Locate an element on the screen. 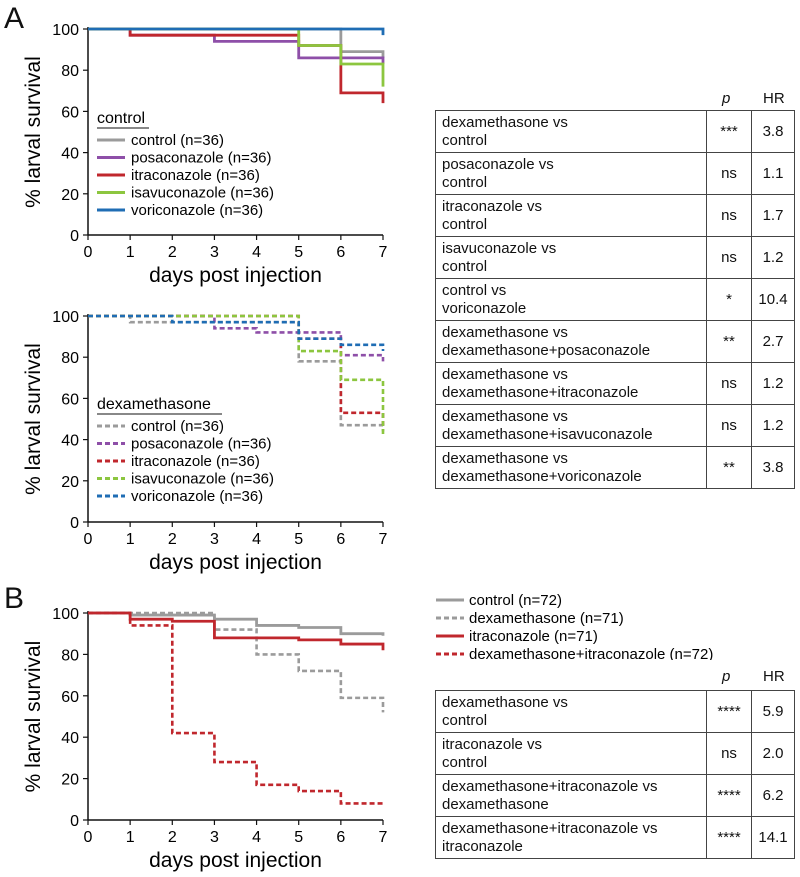 Image resolution: width=800 pixels, height=877 pixels. table-row: dexamethasone vs control *** 3.8 is located at coordinates (615, 131).